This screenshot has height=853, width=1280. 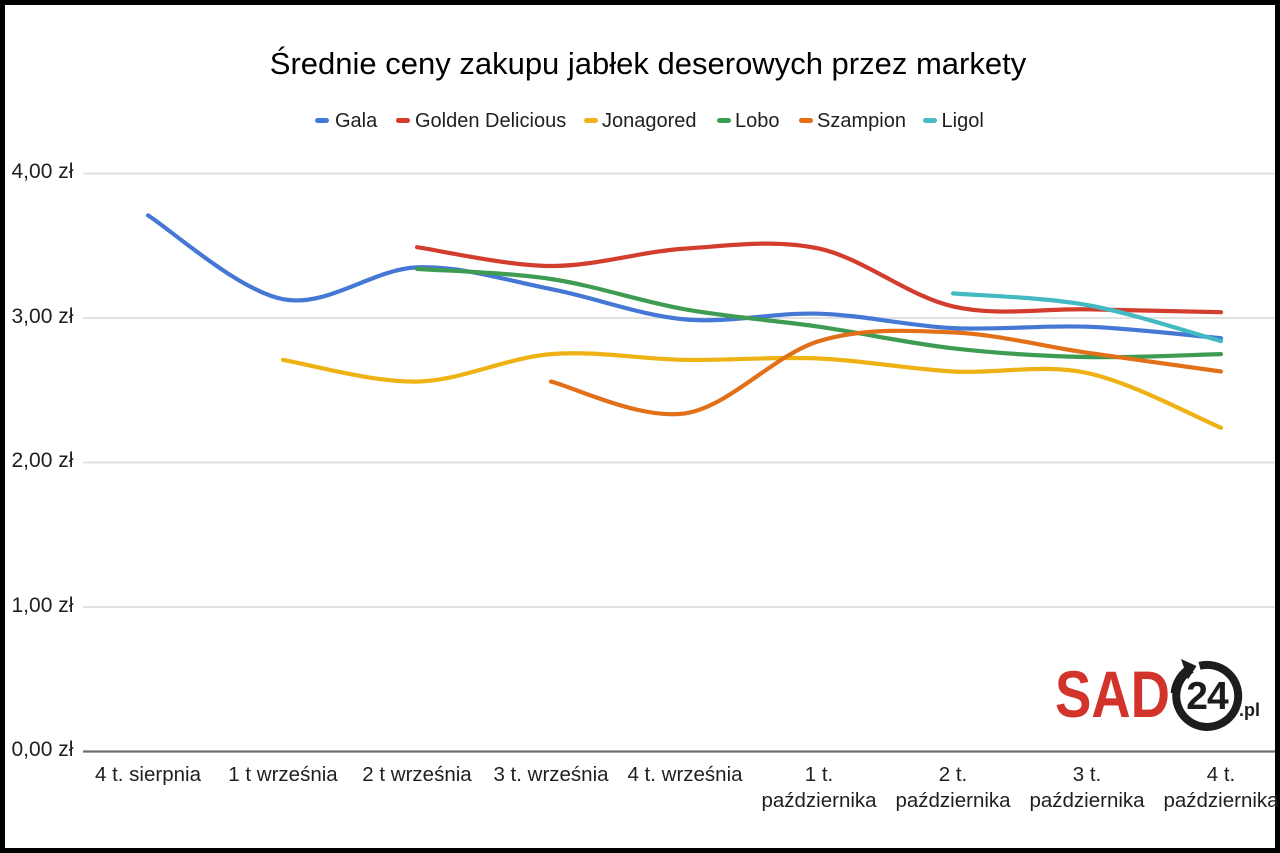 I want to click on svg-text: 24, so click(x=1207, y=696).